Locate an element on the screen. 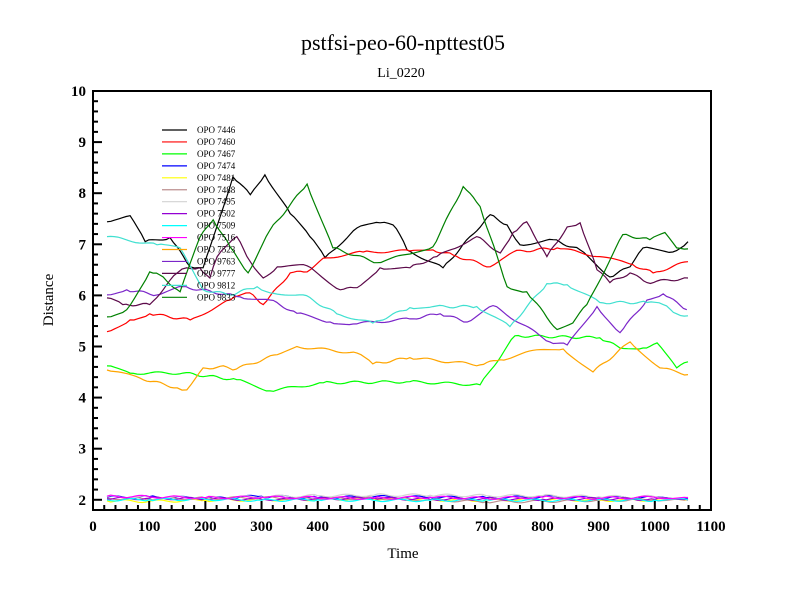 Image resolution: width=800 pixels, height=605 pixels. legend-label: OPO 7488 is located at coordinates (216, 190).